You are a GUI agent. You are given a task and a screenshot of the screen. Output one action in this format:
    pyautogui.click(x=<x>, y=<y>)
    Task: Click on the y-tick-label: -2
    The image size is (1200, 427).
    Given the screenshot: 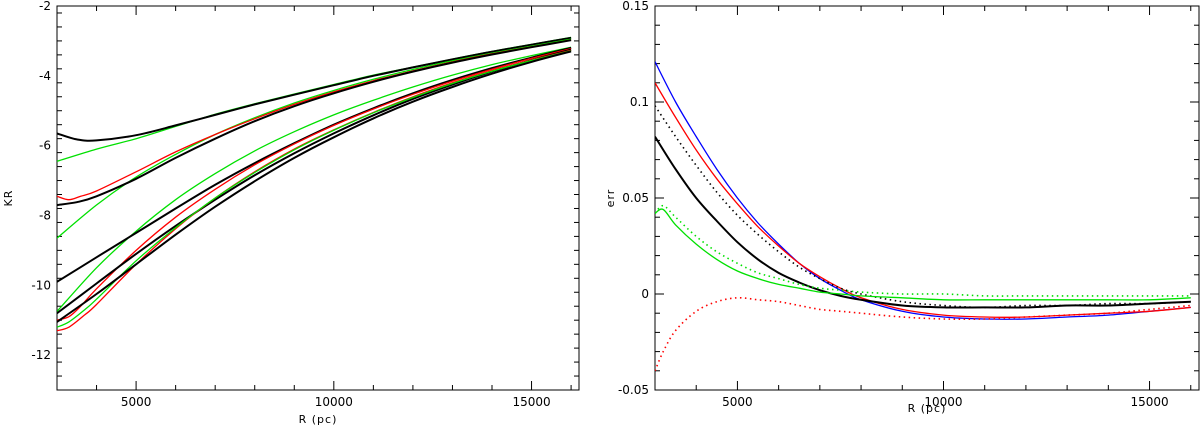 What is the action you would take?
    pyautogui.click(x=45, y=6)
    